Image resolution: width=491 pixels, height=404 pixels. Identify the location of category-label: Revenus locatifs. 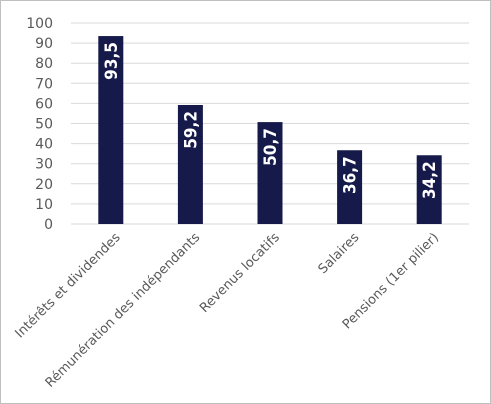
(240, 273).